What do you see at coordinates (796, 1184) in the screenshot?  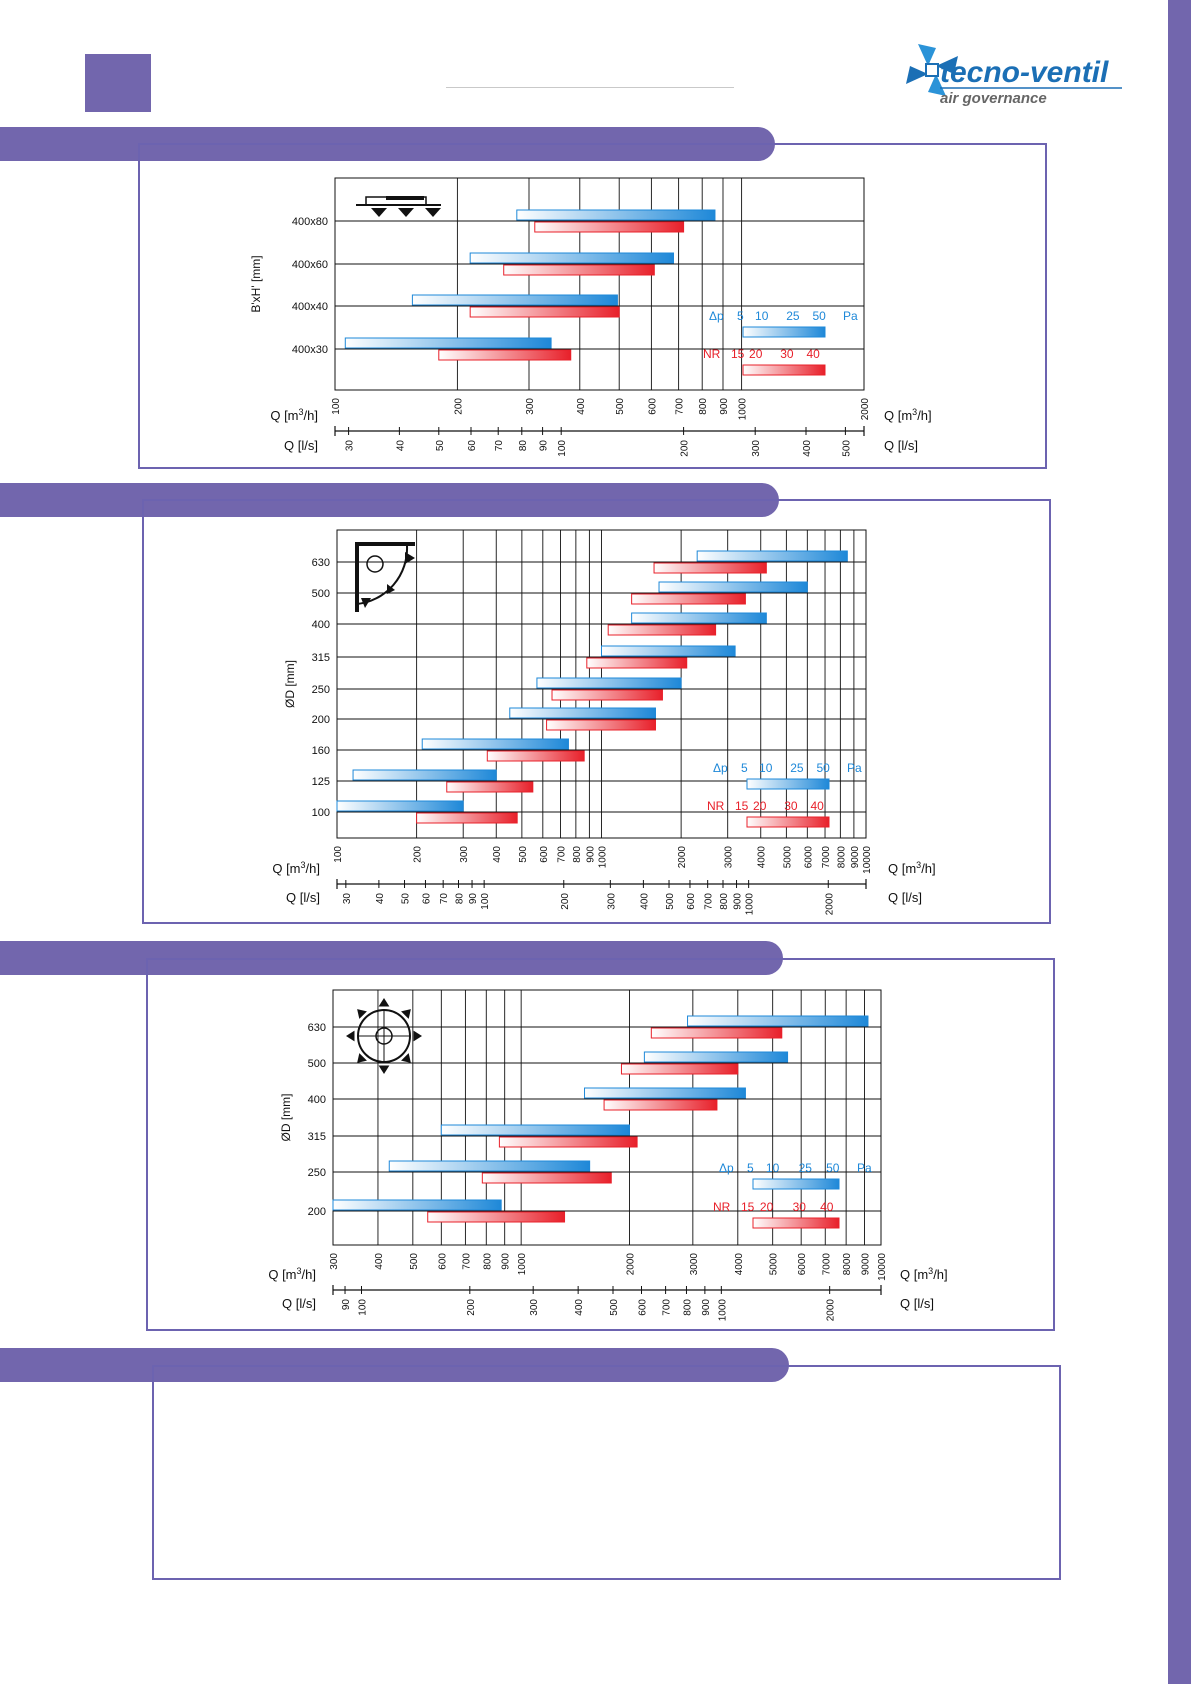 I see `legend-dp-bar` at bounding box center [796, 1184].